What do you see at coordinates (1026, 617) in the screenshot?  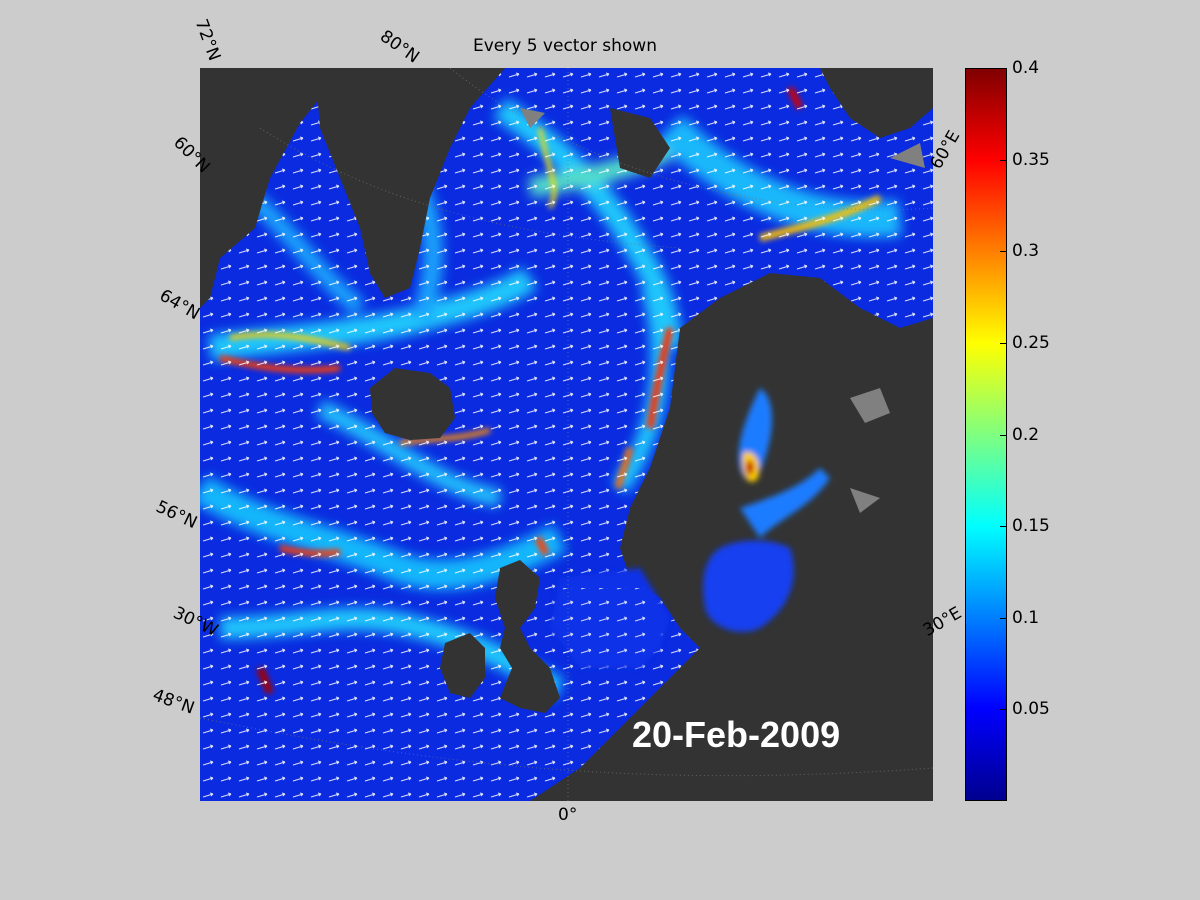 I see `colorbar-tick-label: 0.1` at bounding box center [1026, 617].